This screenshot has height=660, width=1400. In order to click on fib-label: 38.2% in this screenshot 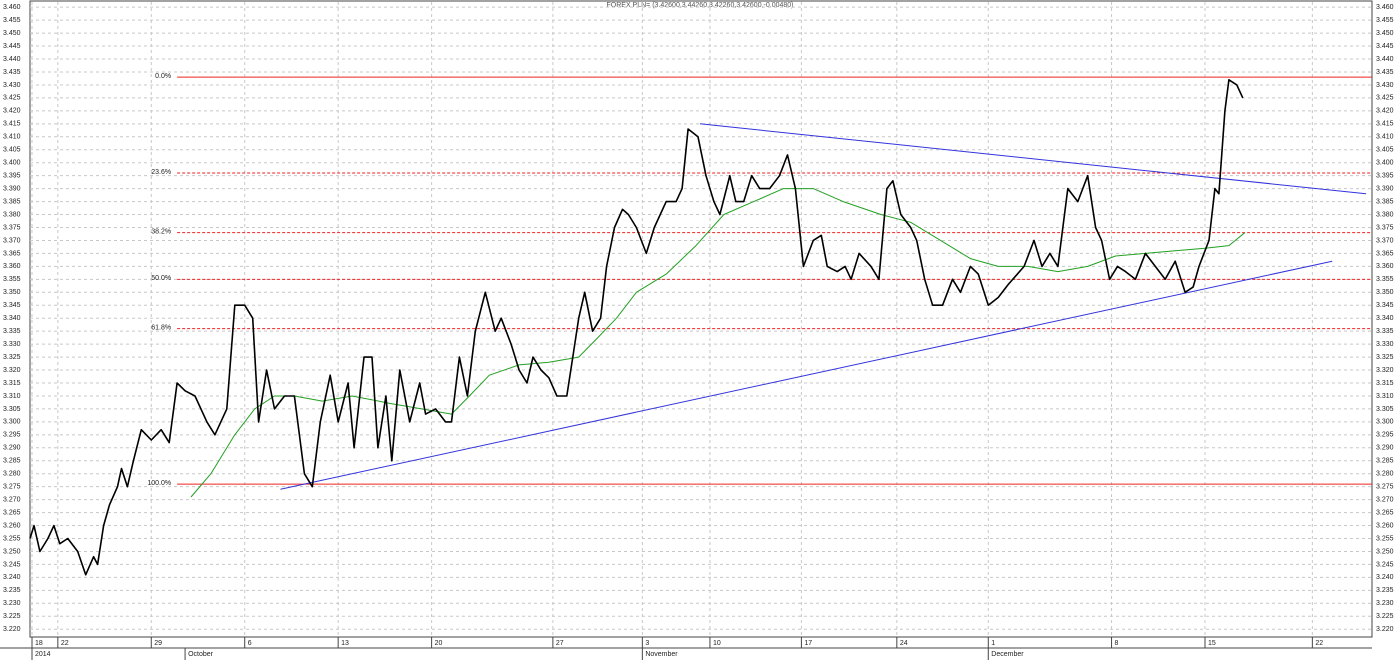, I will do `click(161, 232)`.